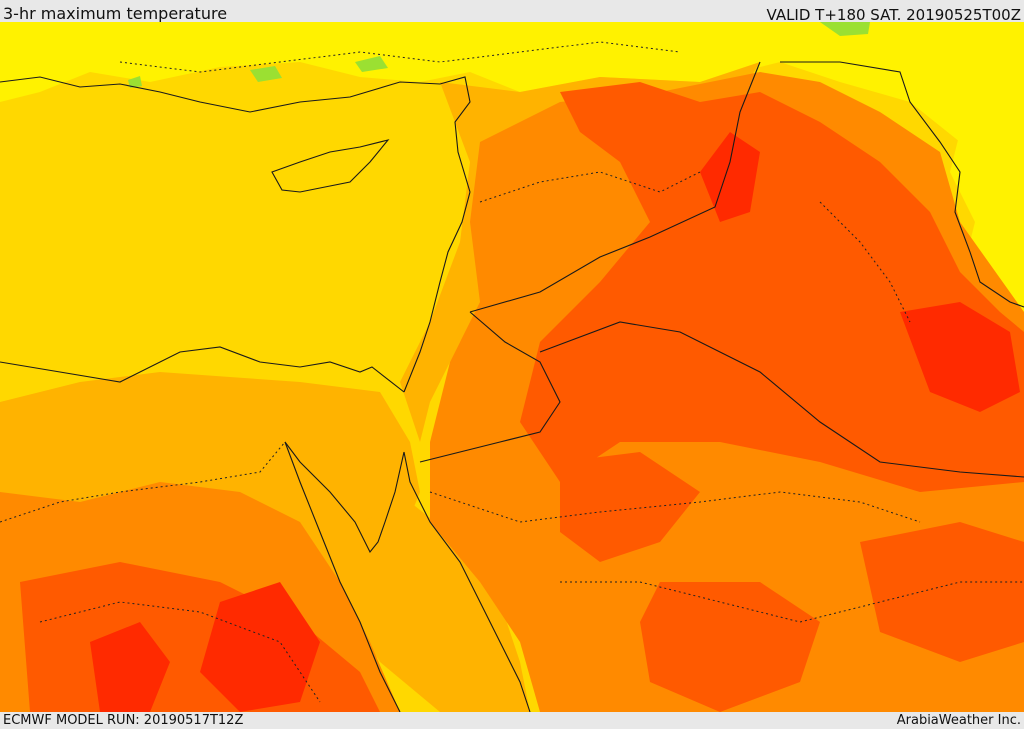  What do you see at coordinates (202, 369) in the screenshot?
I see `egypt-north-coast` at bounding box center [202, 369].